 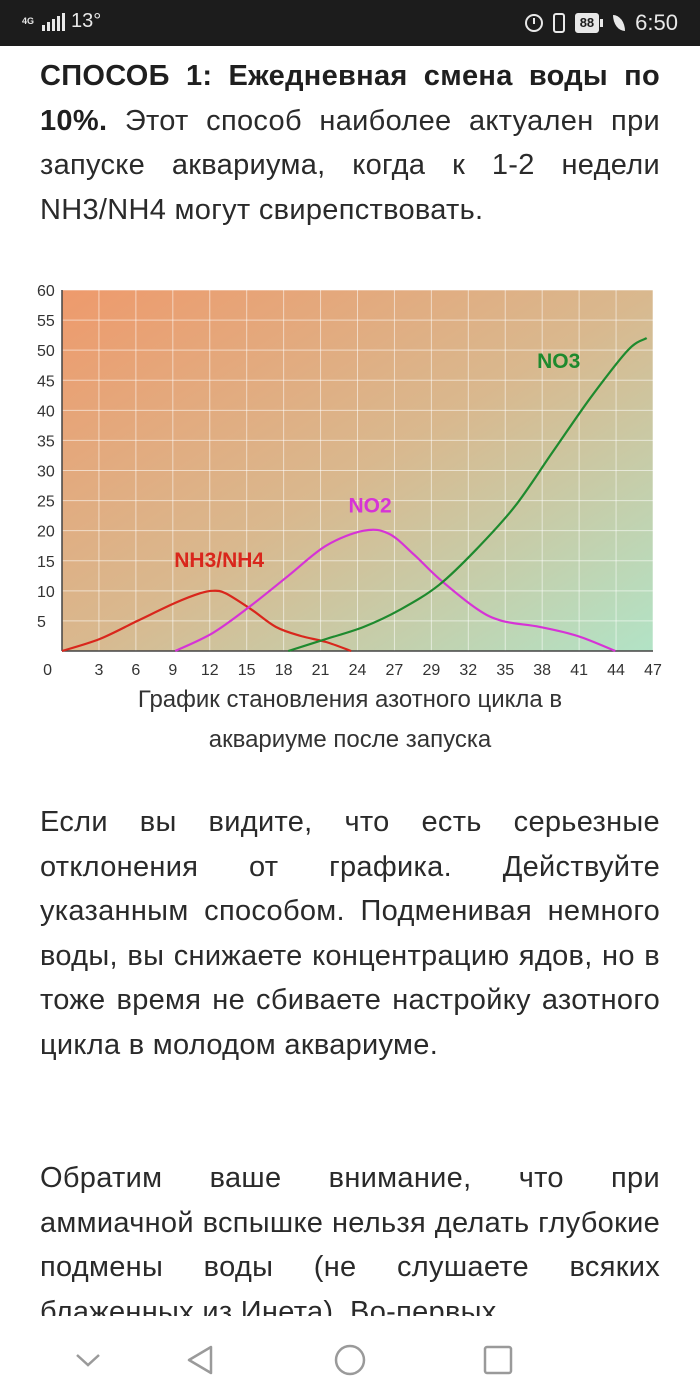 I want to click on x-tick-label: 44, so click(x=616, y=670).